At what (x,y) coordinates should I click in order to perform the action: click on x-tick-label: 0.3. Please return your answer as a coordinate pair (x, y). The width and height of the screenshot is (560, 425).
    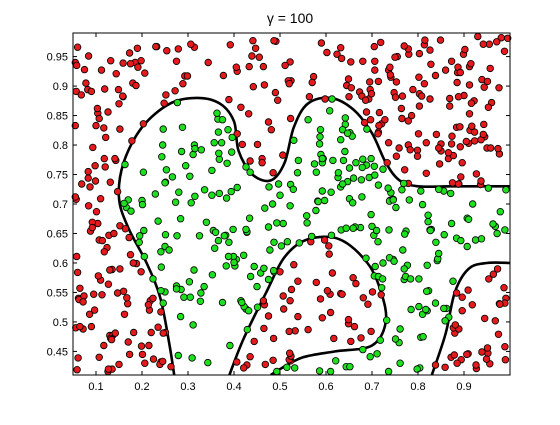
    Looking at the image, I should click on (187, 387).